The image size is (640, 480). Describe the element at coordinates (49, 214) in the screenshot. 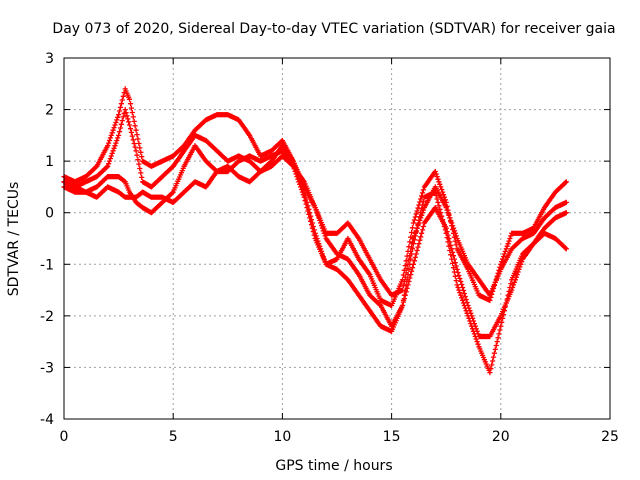

I see `y-tick-label: 0` at that location.